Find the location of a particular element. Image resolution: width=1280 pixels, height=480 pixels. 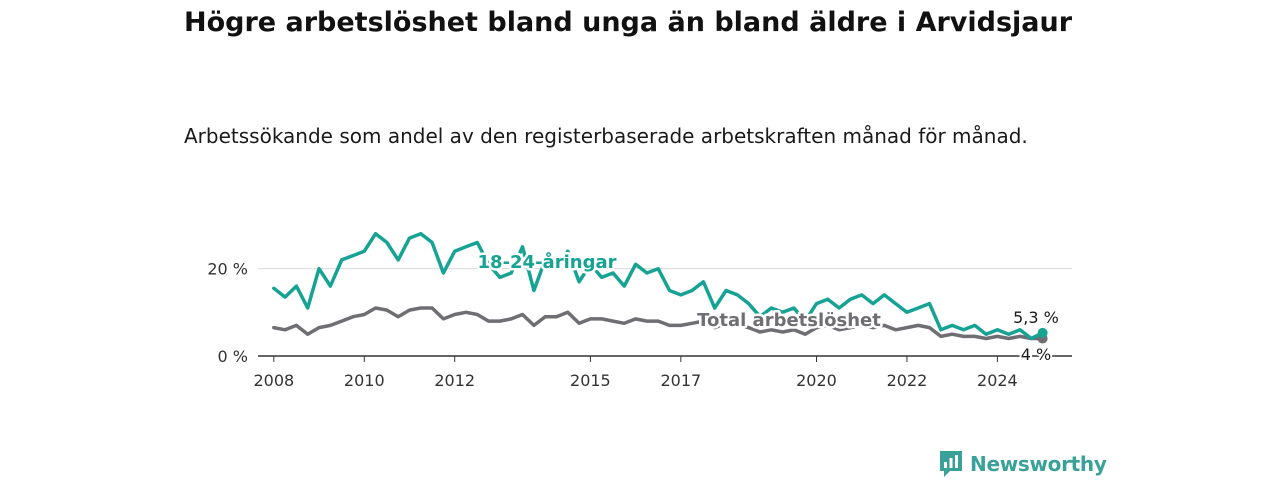

total-series-line is located at coordinates (658, 323).